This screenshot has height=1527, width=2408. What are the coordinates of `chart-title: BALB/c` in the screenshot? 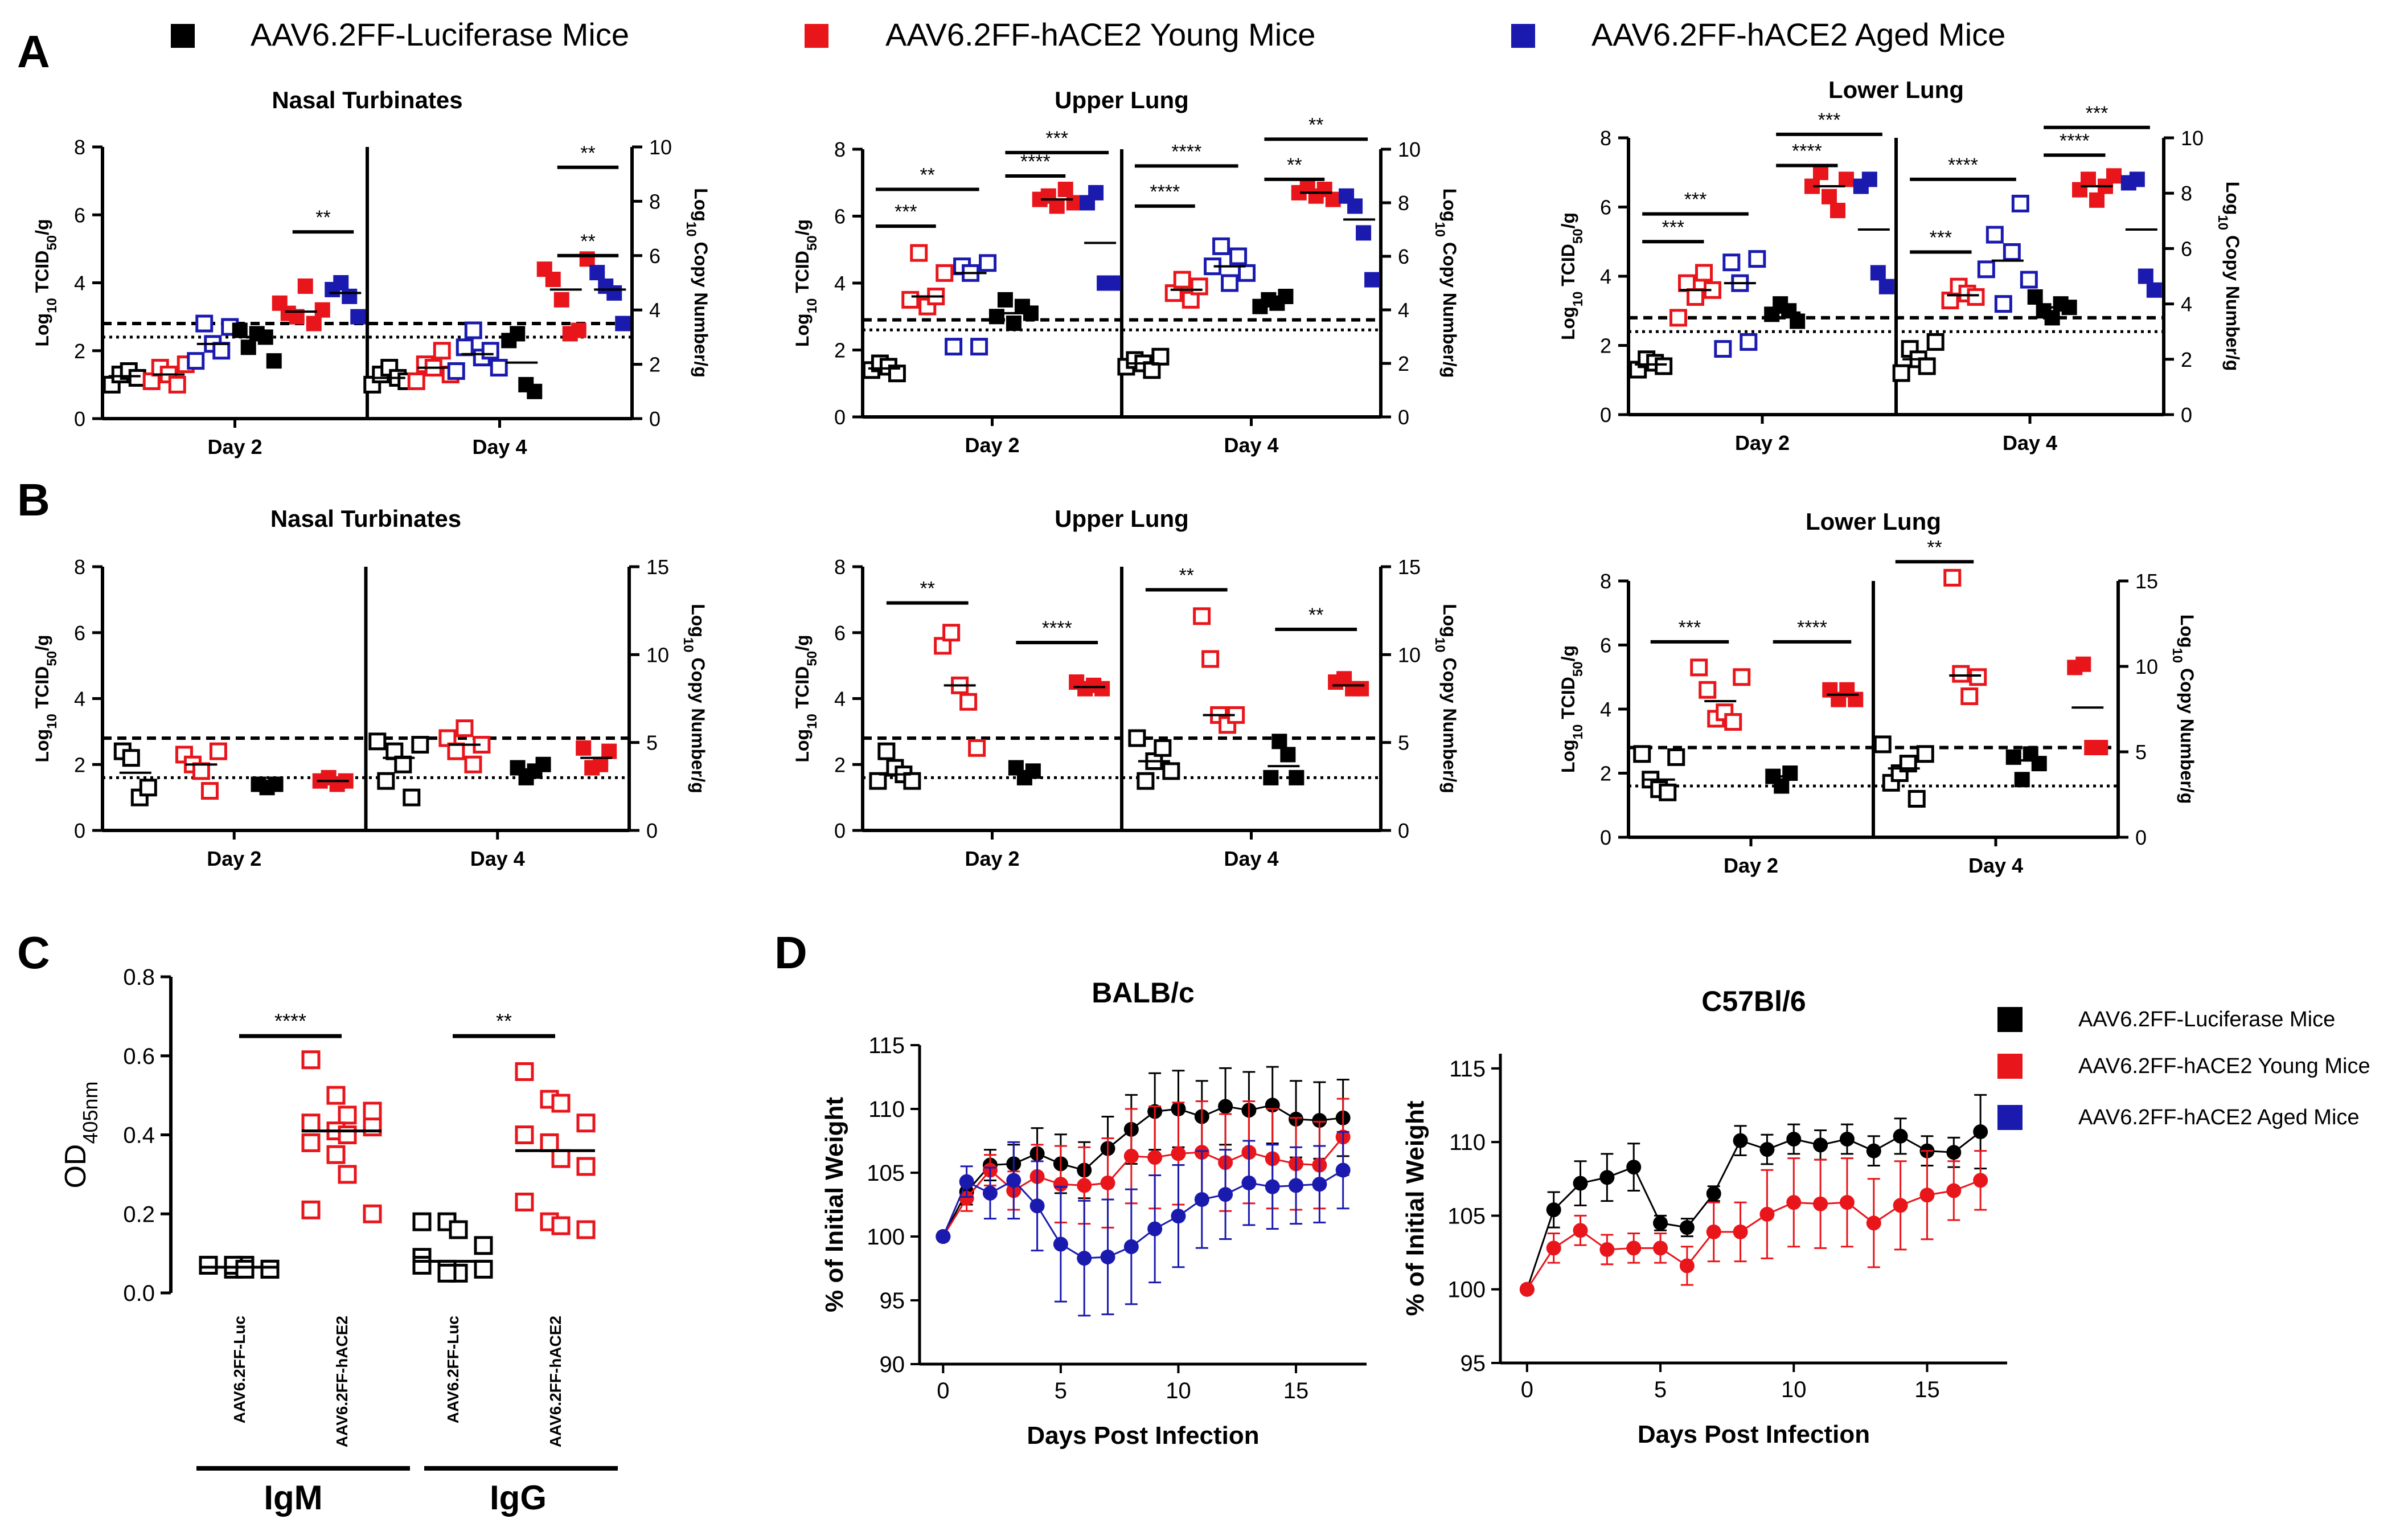 It's located at (1143, 993).